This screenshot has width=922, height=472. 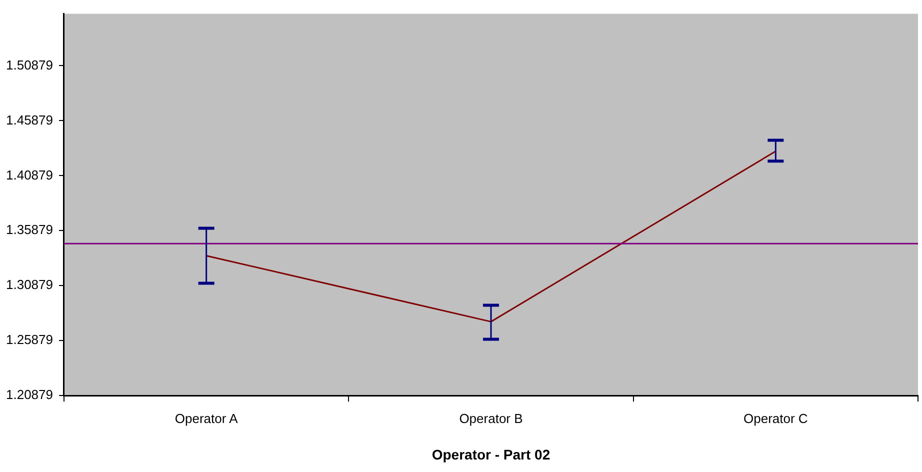 What do you see at coordinates (29, 64) in the screenshot?
I see `y-tick-label: 1.50879` at bounding box center [29, 64].